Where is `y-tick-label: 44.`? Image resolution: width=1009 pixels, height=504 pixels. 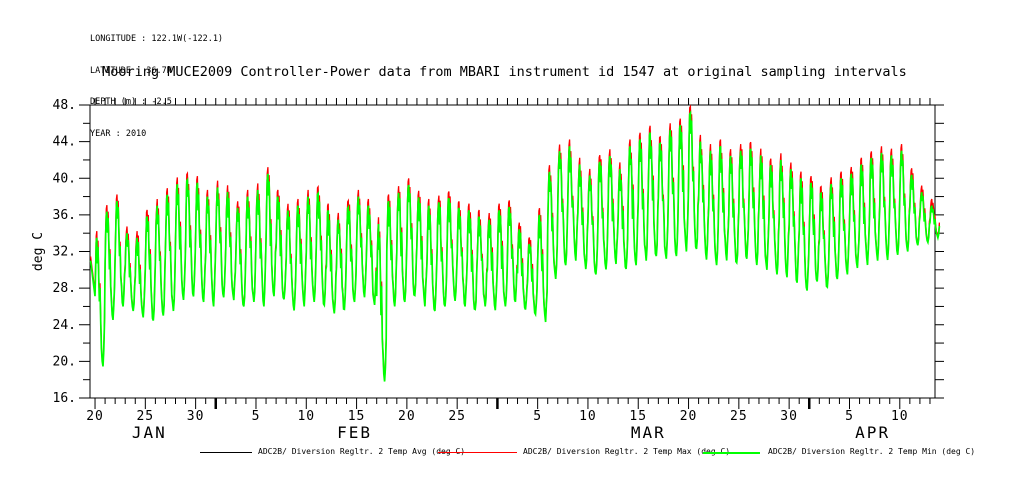 y-tick-label: 44. is located at coordinates (64, 142).